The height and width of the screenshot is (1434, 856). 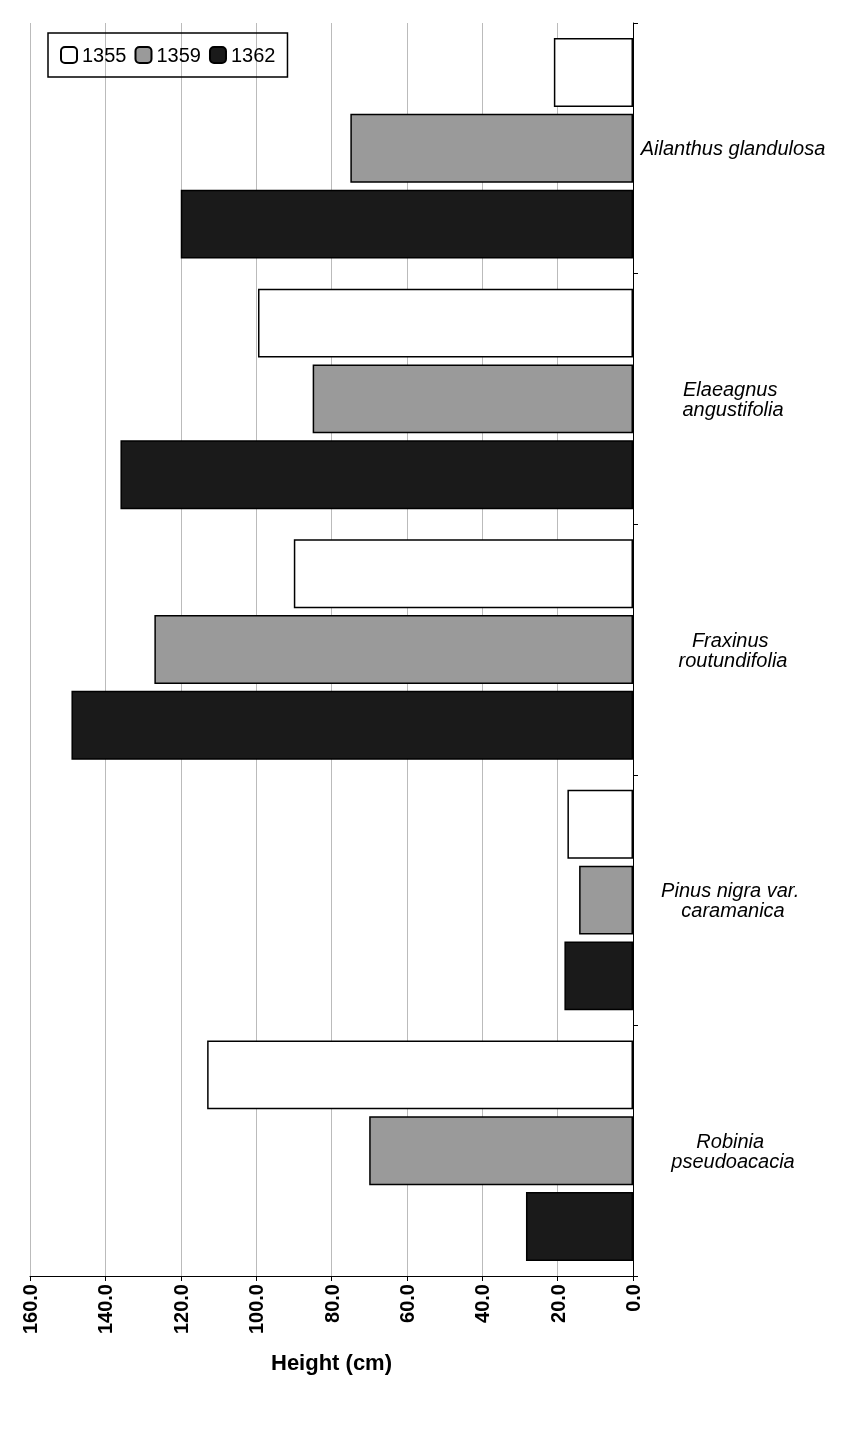 What do you see at coordinates (178, 55) in the screenshot?
I see `legend-label: 1359` at bounding box center [178, 55].